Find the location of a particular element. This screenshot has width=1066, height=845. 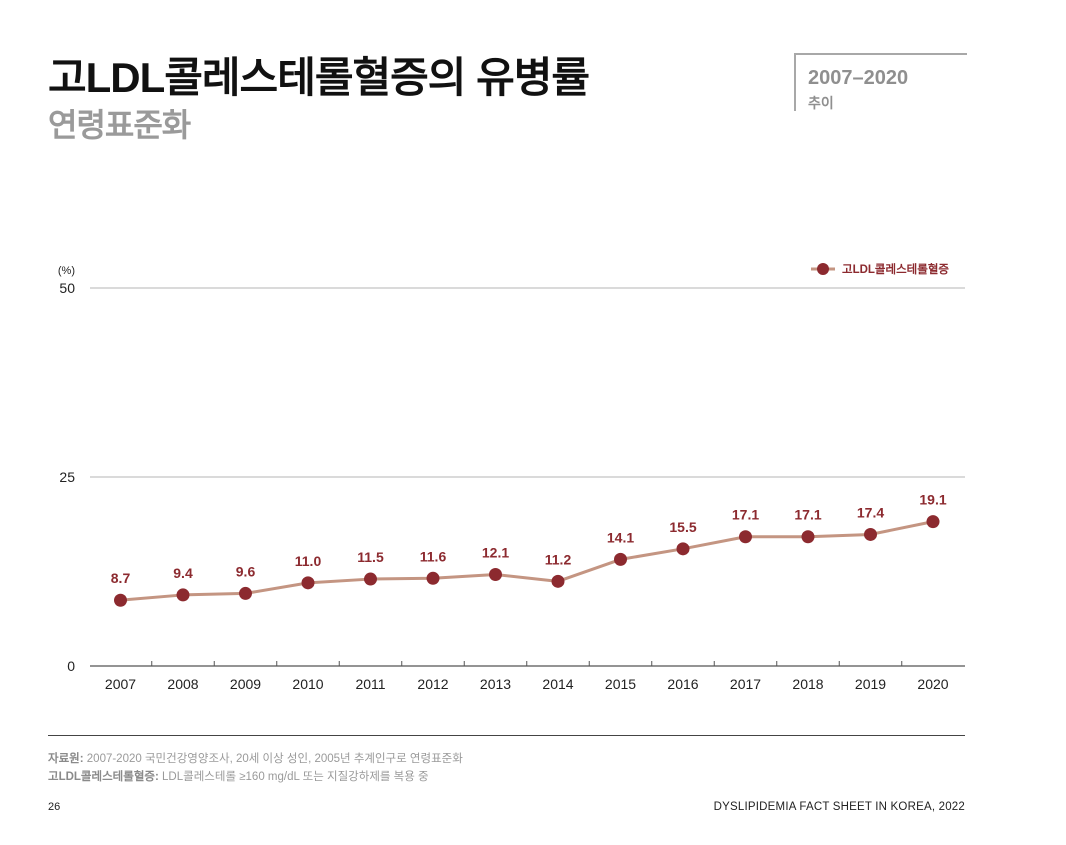

data-label: 17.4 is located at coordinates (870, 512).